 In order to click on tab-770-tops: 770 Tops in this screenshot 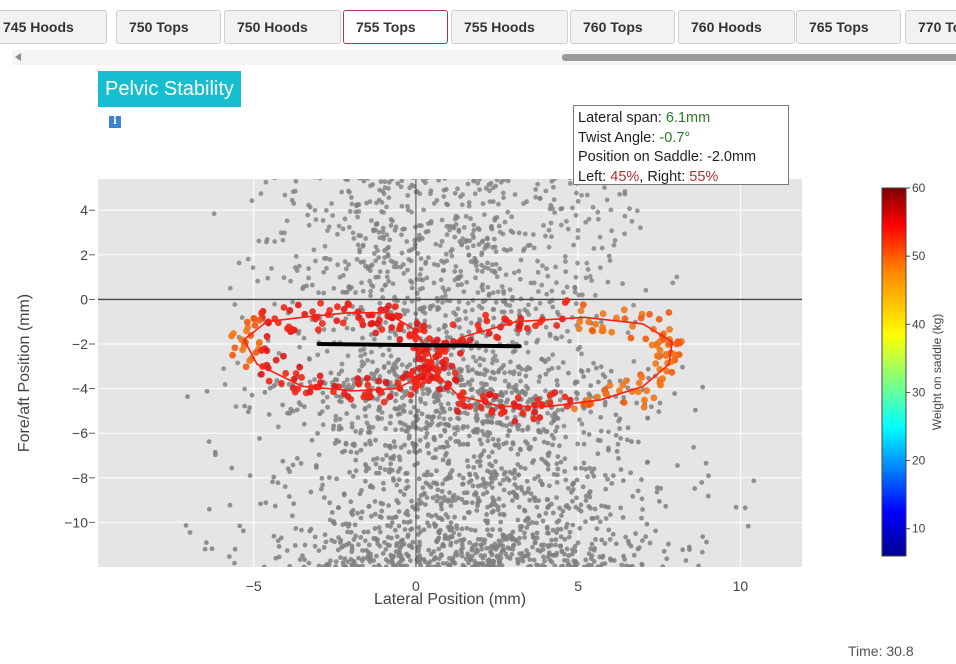, I will do `click(930, 27)`.